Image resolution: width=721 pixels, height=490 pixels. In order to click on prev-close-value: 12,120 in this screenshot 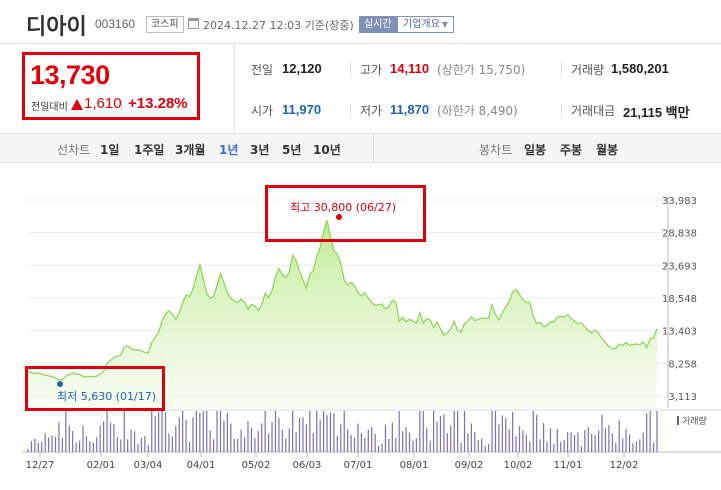, I will do `click(302, 68)`.